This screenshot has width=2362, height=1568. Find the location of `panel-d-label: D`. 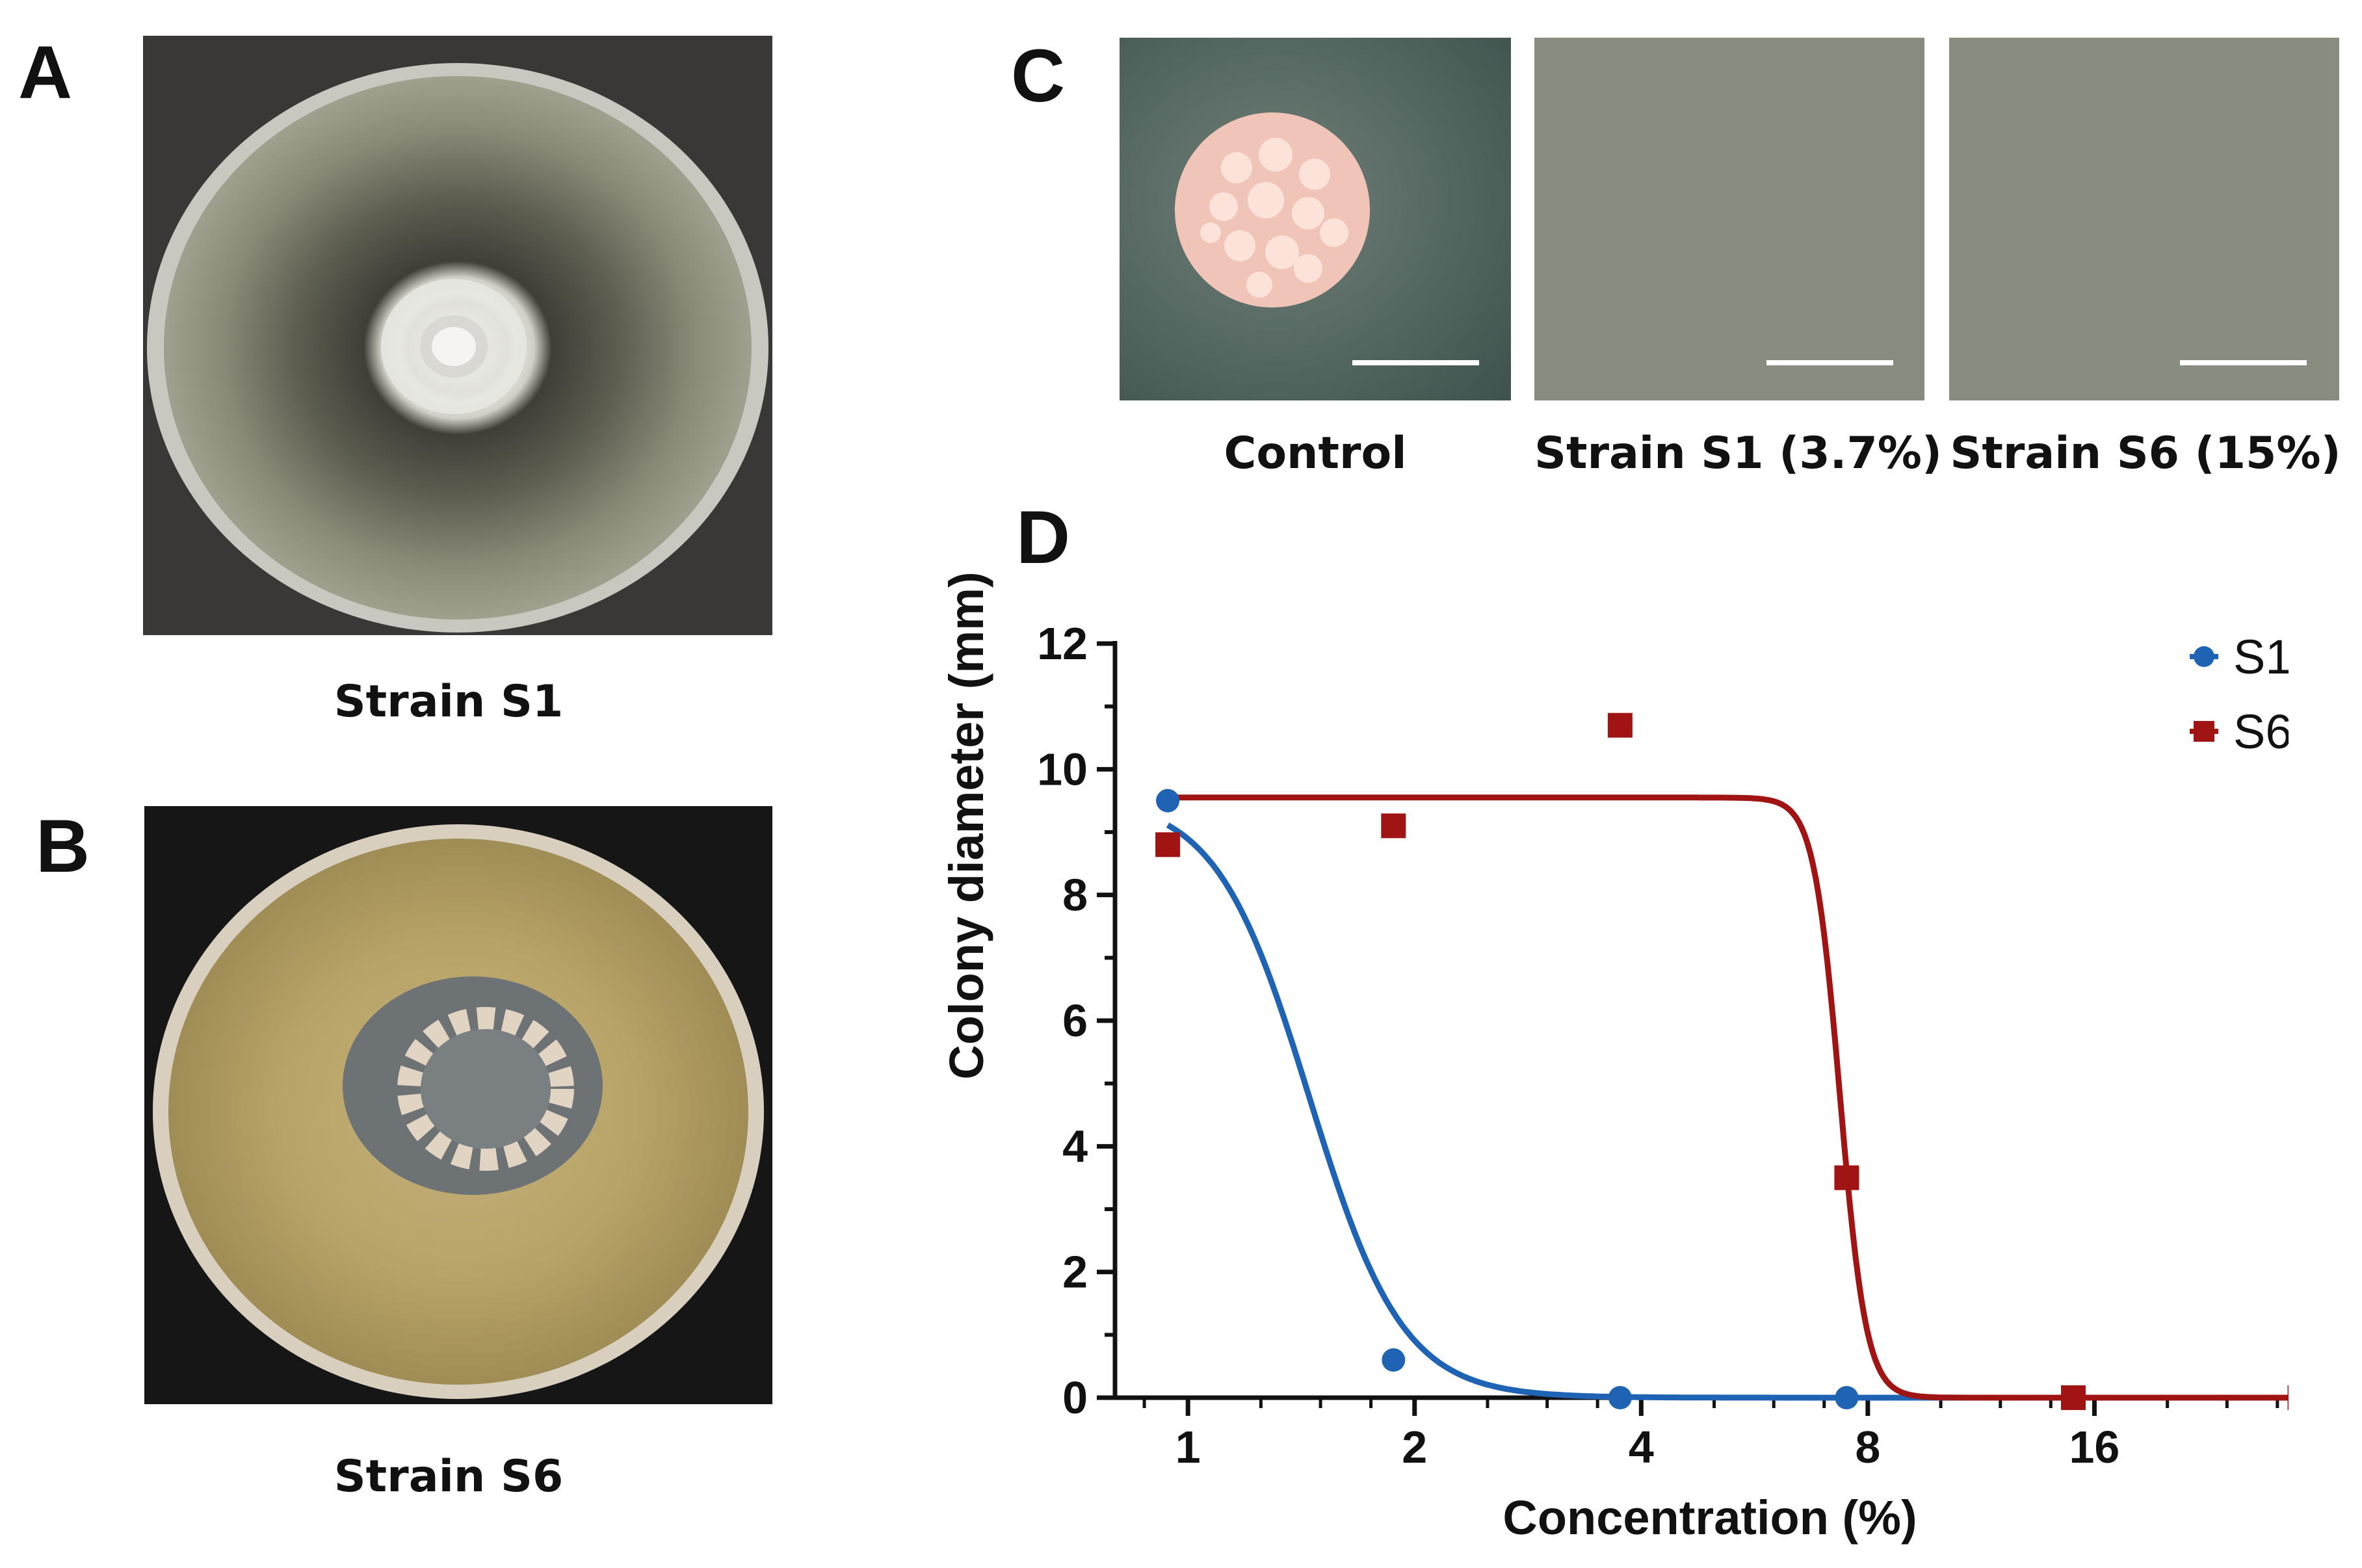

panel-d-label: D is located at coordinates (1043, 537).